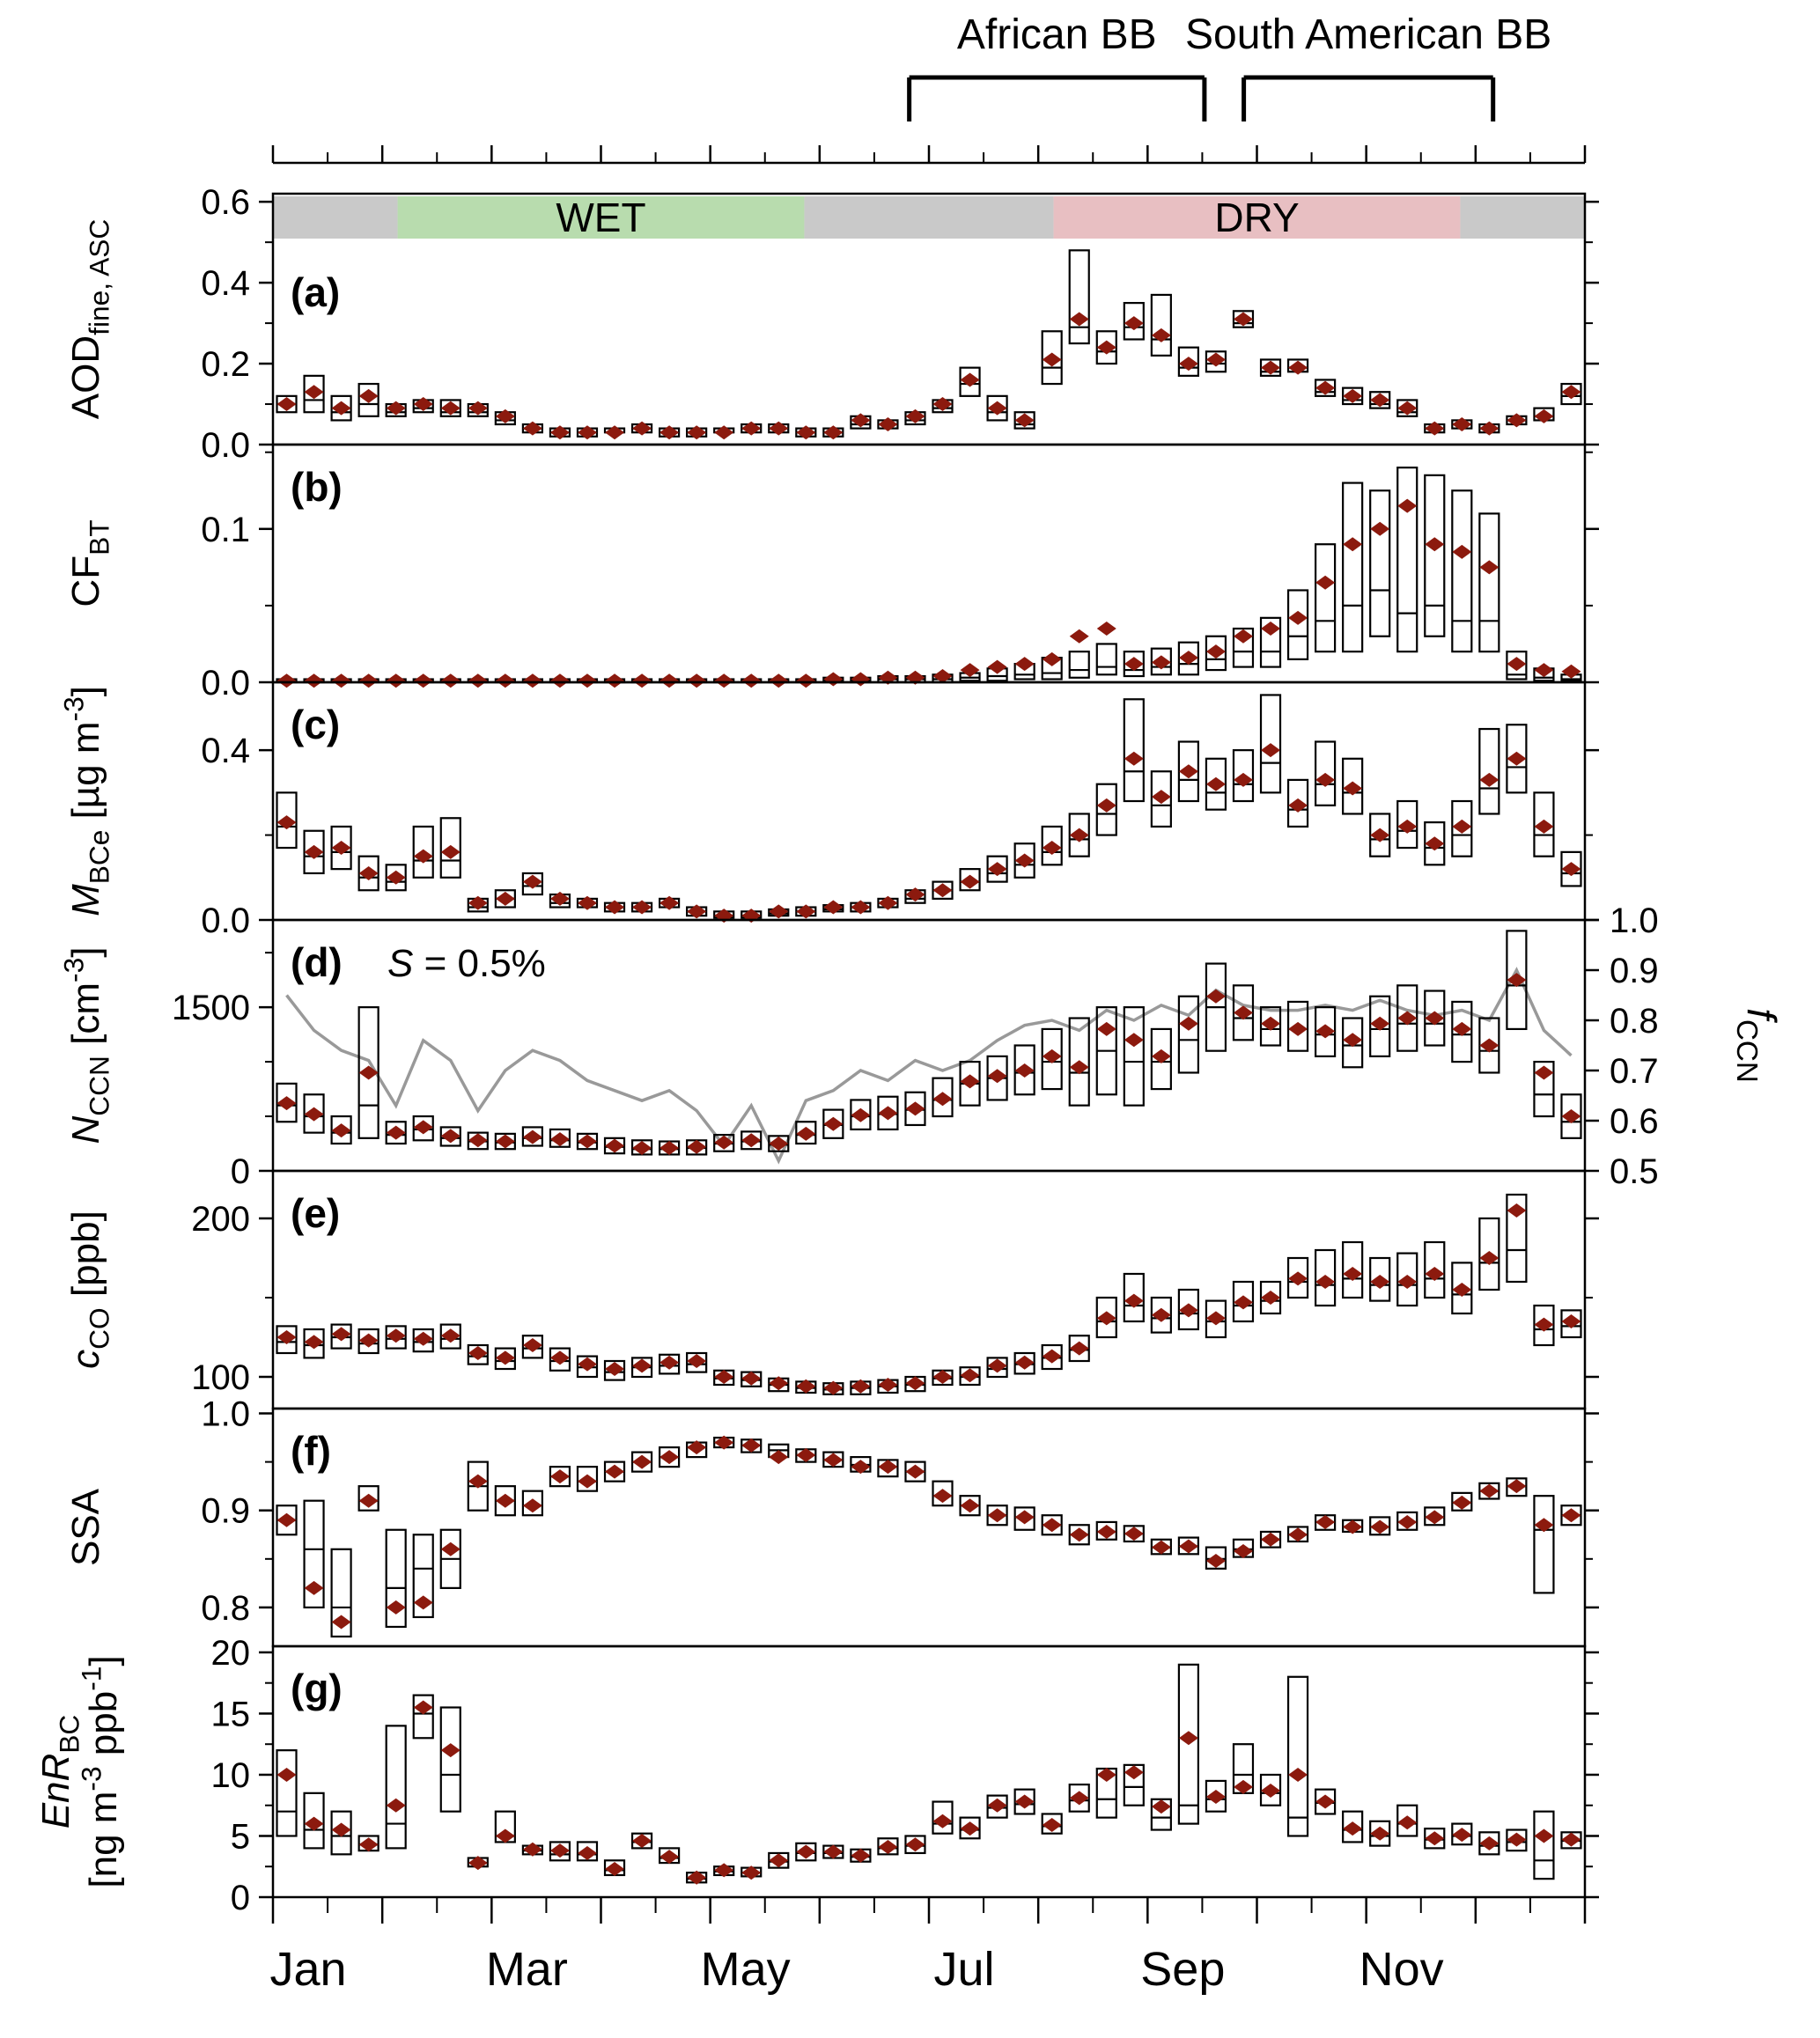  What do you see at coordinates (1229, 66) in the screenshot?
I see `campaign-brackets: African BB South American BB` at bounding box center [1229, 66].